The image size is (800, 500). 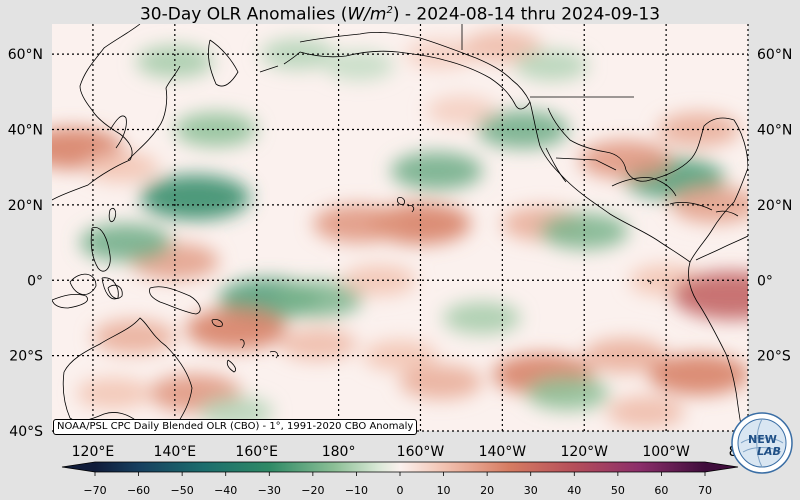 I want to click on colorbar-tick-label: −60, so click(x=138, y=490).